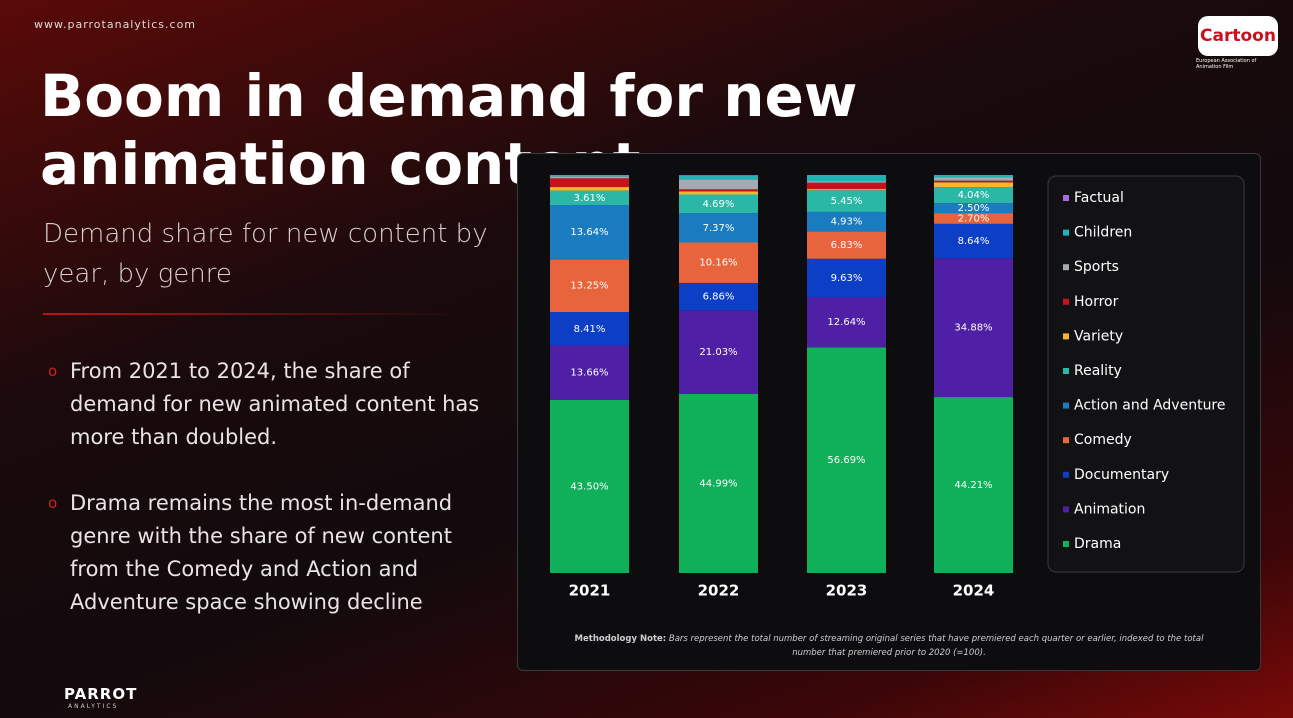 The image size is (1293, 718). I want to click on legend-label: Action and Adventure, so click(1150, 406).